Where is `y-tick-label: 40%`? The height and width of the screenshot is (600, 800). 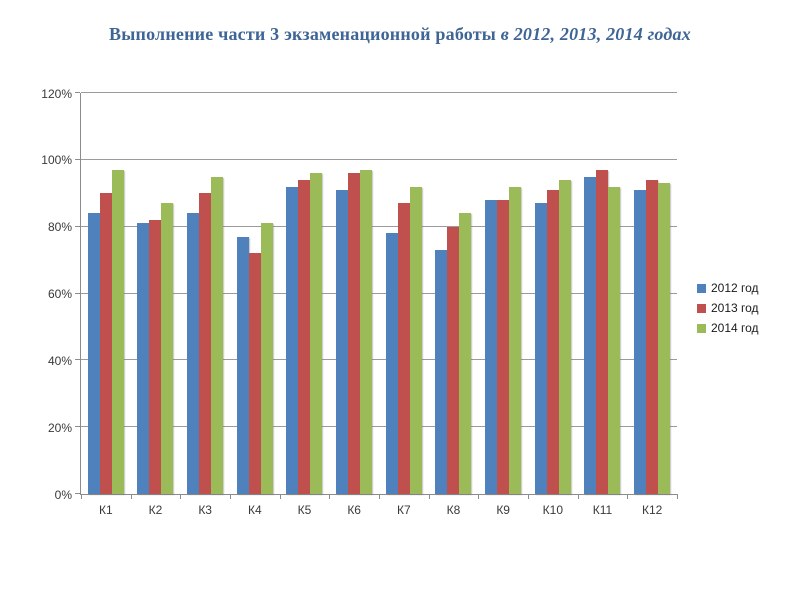
y-tick-label: 40% is located at coordinates (59, 360).